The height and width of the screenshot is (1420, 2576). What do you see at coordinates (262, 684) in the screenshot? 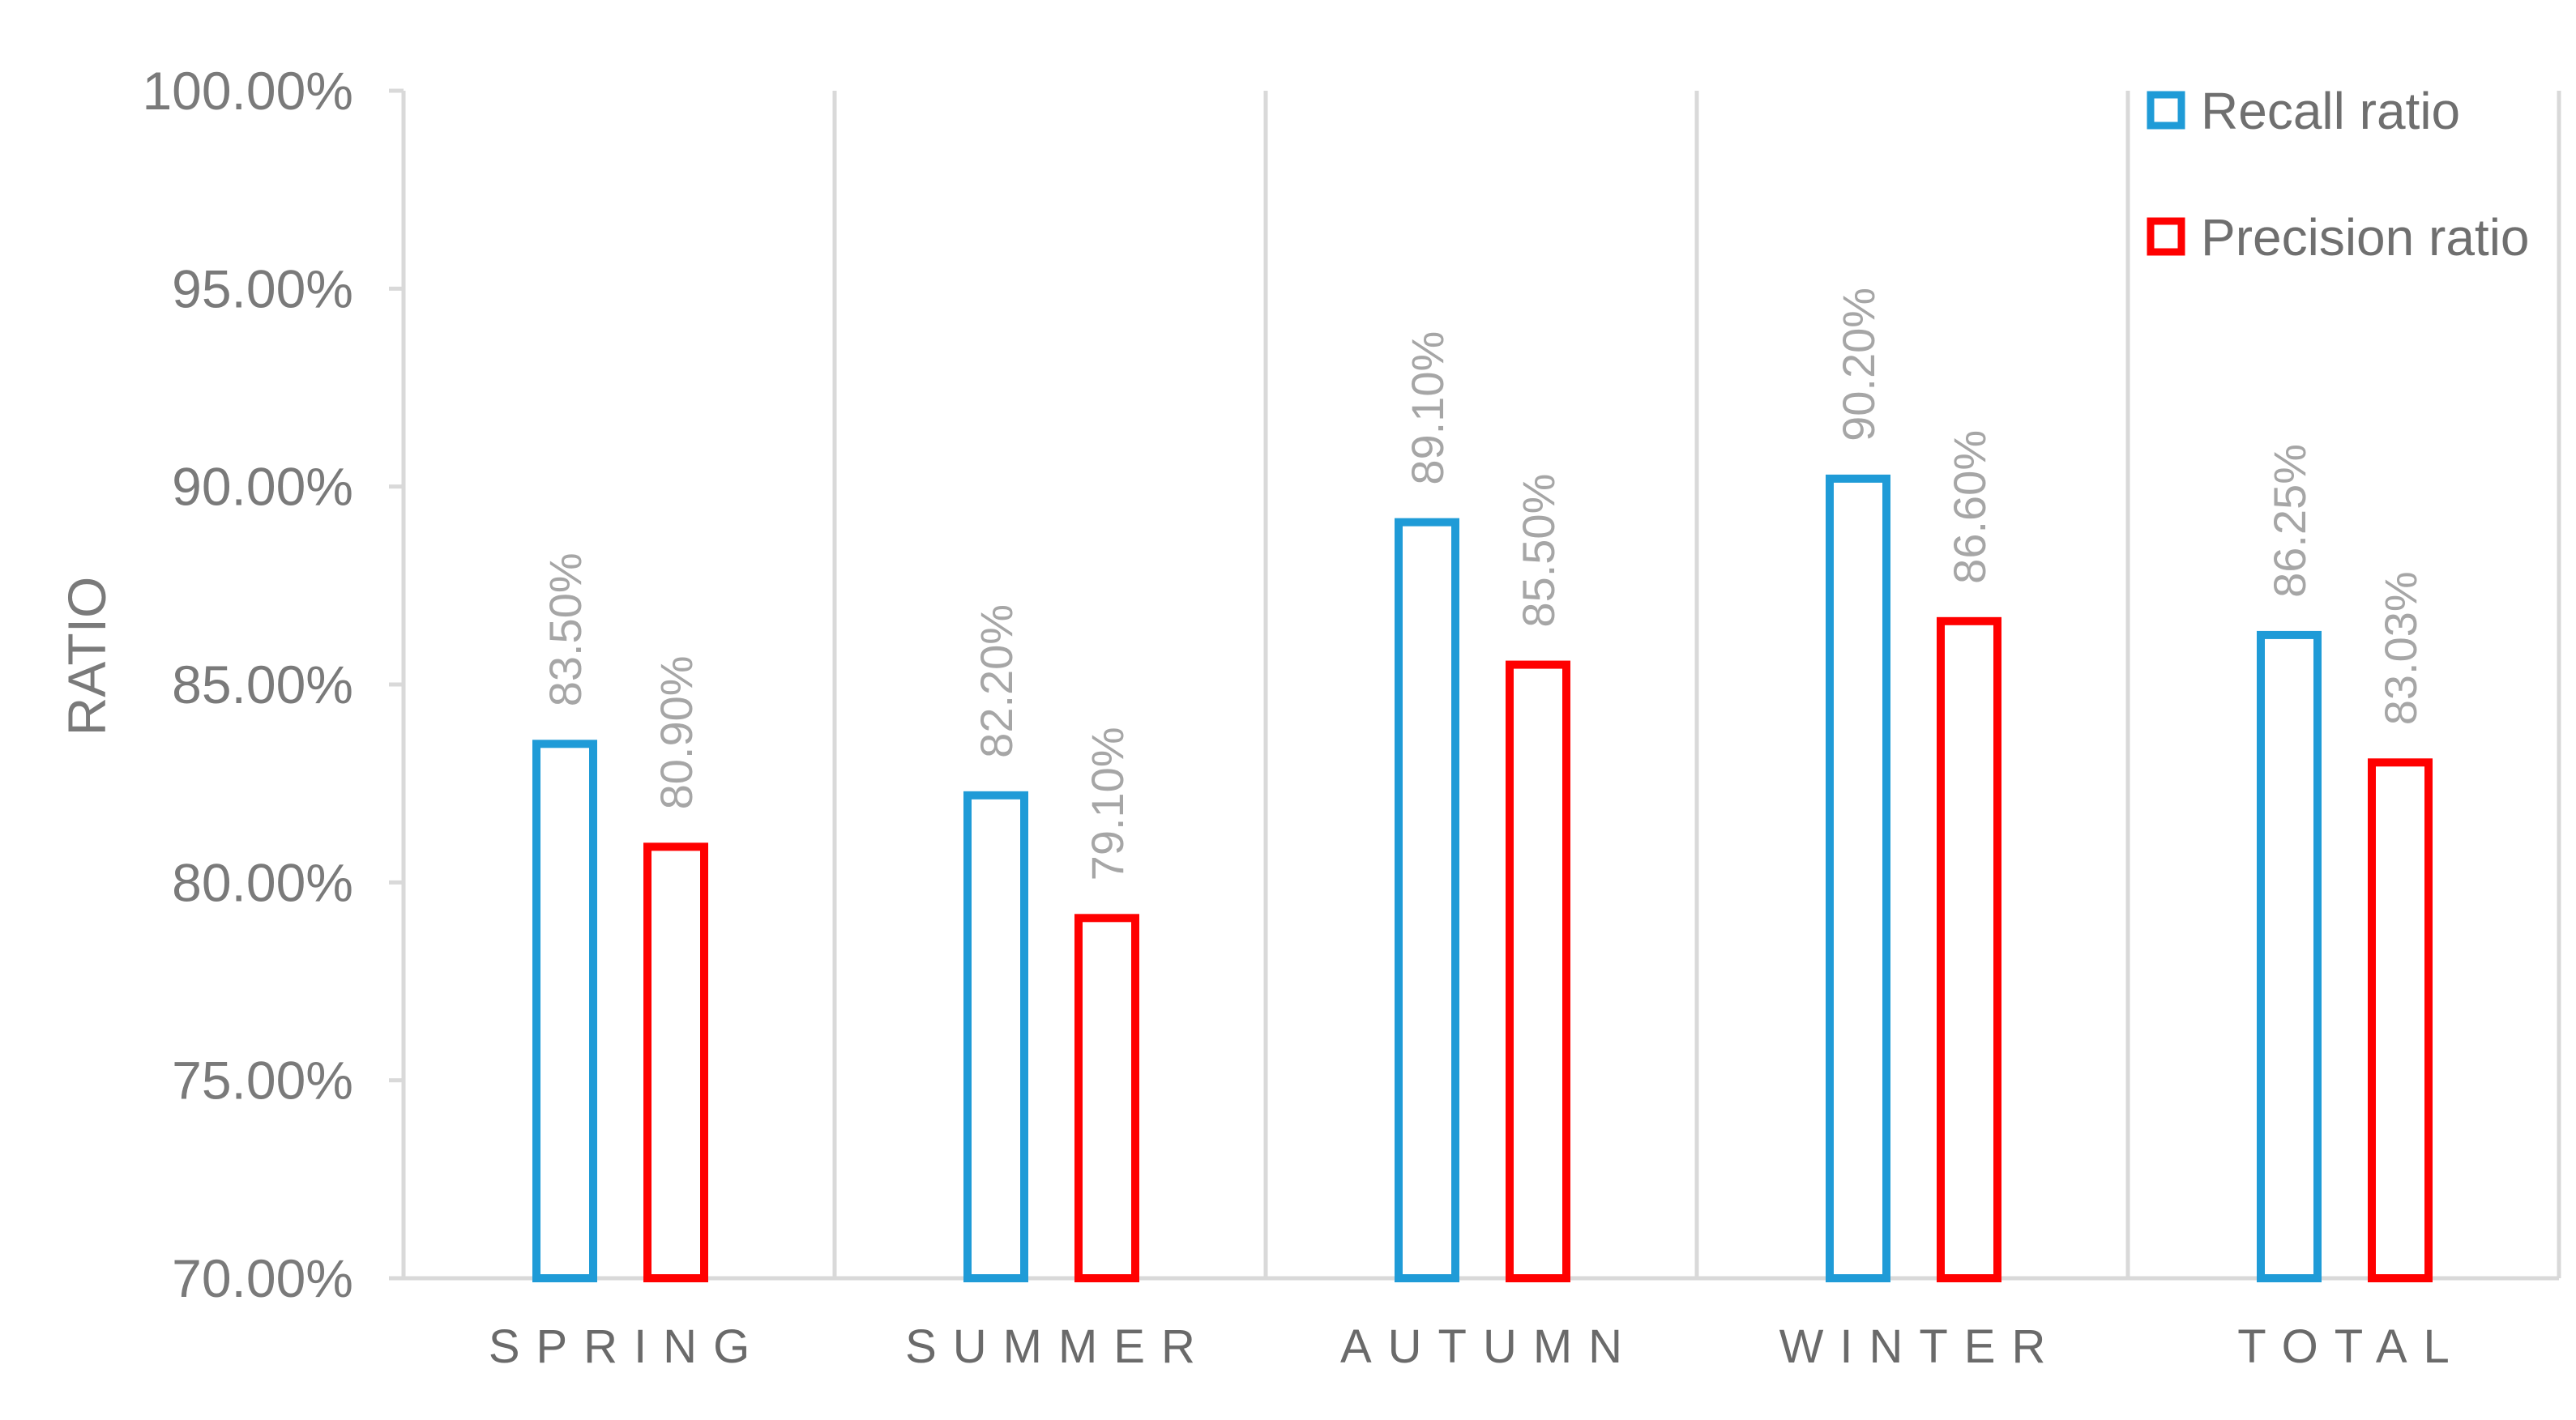
I see `y-tick-label: 85.00%` at bounding box center [262, 684].